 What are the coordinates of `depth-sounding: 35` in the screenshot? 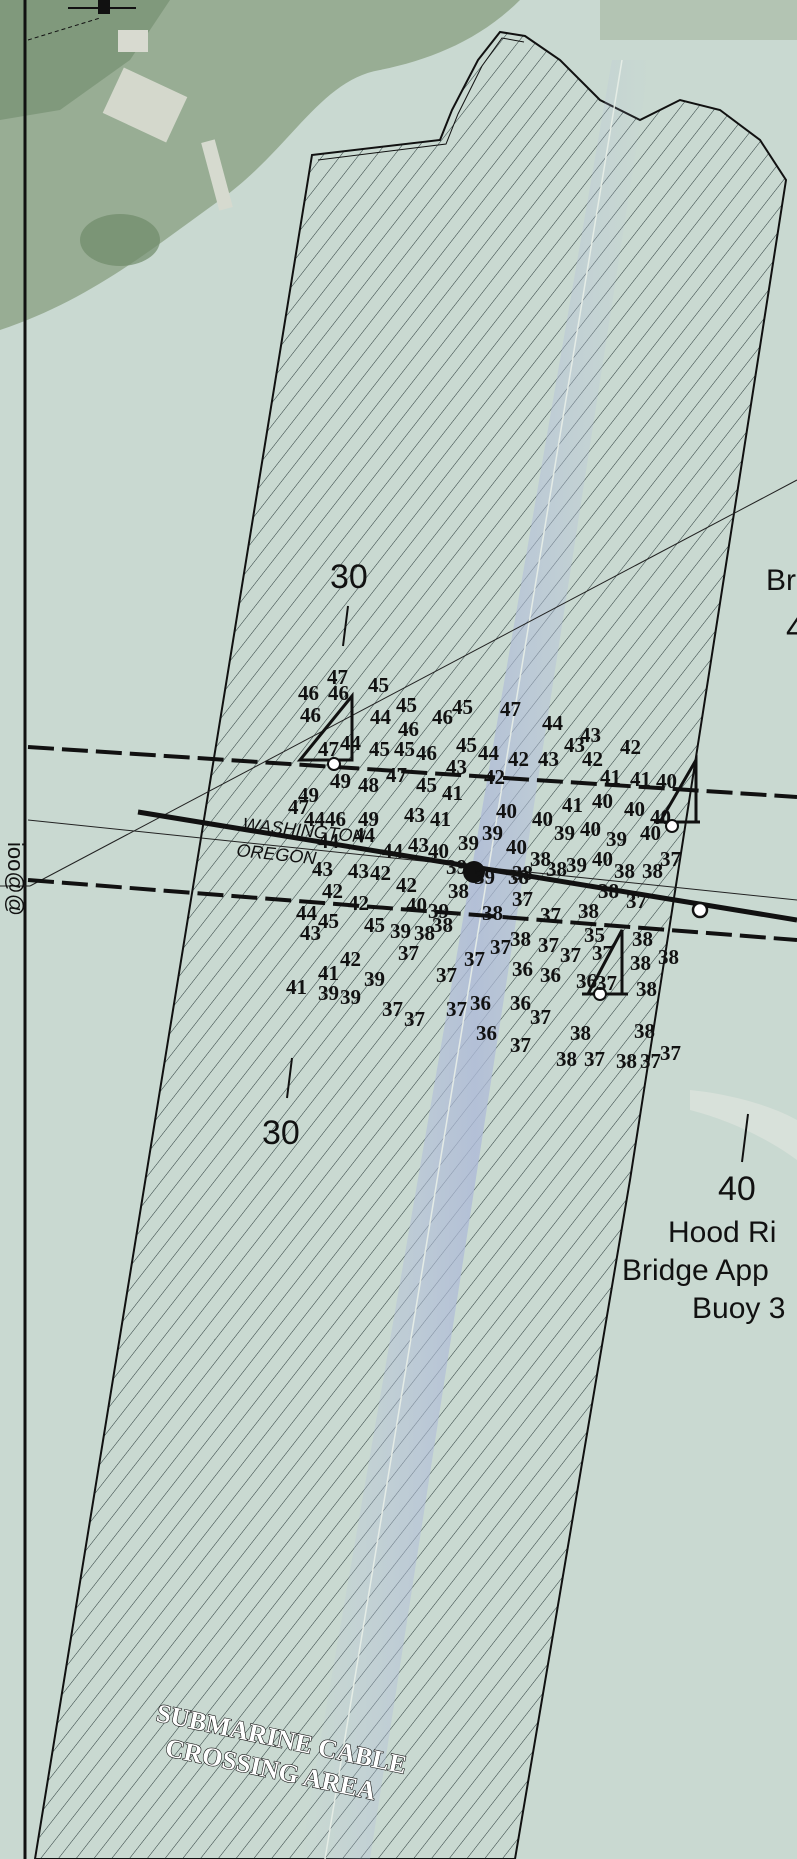 It's located at (594, 935).